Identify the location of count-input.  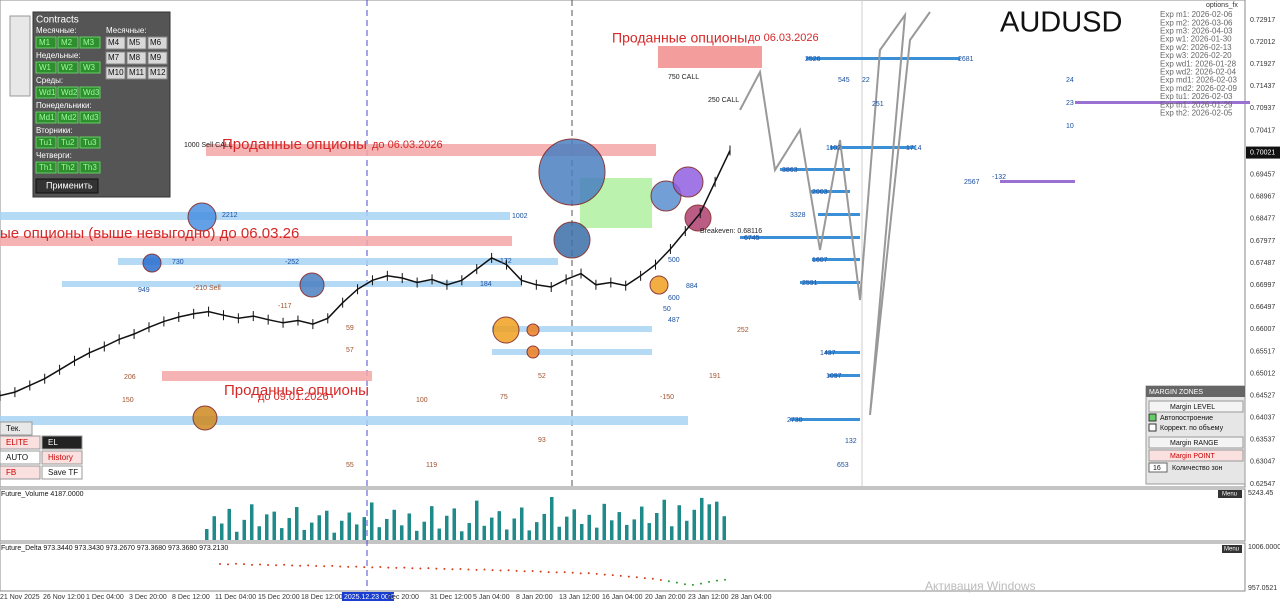
(1158, 467).